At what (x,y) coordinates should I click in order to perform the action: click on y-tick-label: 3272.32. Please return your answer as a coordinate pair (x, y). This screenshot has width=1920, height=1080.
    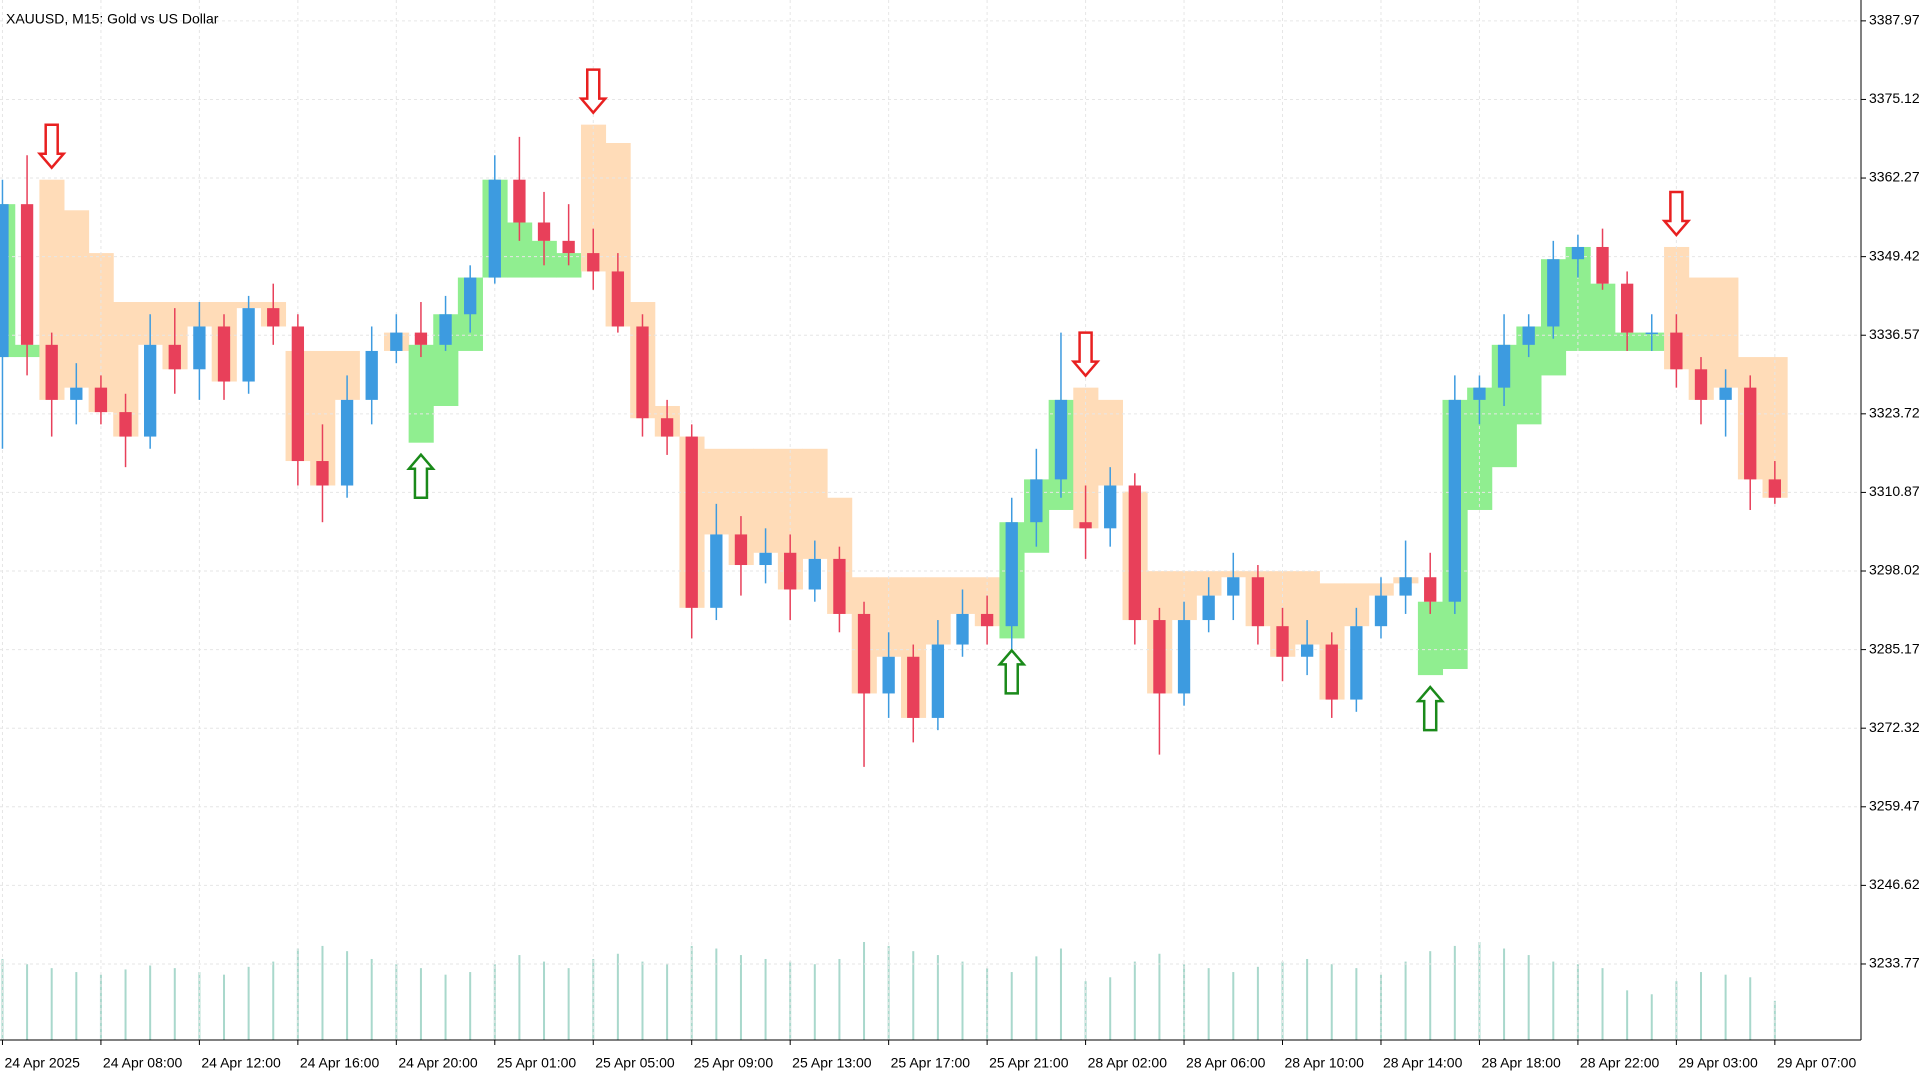
    Looking at the image, I should click on (1894, 727).